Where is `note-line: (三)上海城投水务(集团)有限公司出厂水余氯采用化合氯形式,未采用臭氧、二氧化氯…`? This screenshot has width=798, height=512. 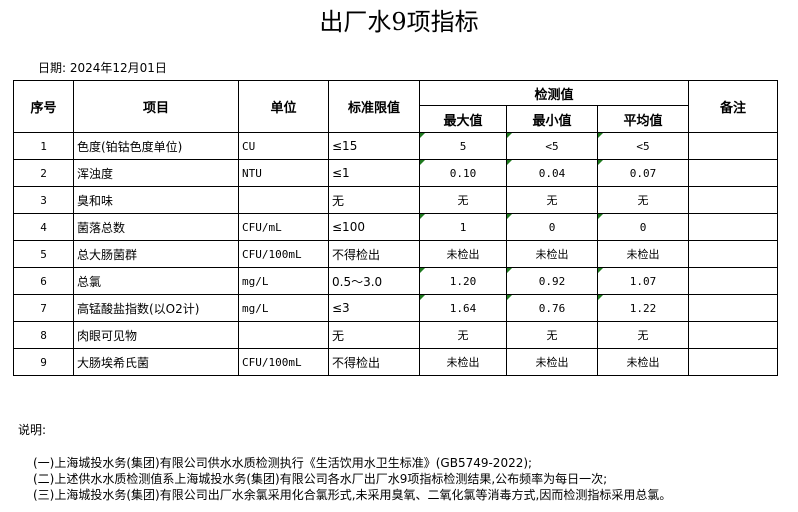 note-line: (三)上海城投水务(集团)有限公司出厂水余氯采用化合氯形式,未采用臭氧、二氧化氯… is located at coordinates (352, 495).